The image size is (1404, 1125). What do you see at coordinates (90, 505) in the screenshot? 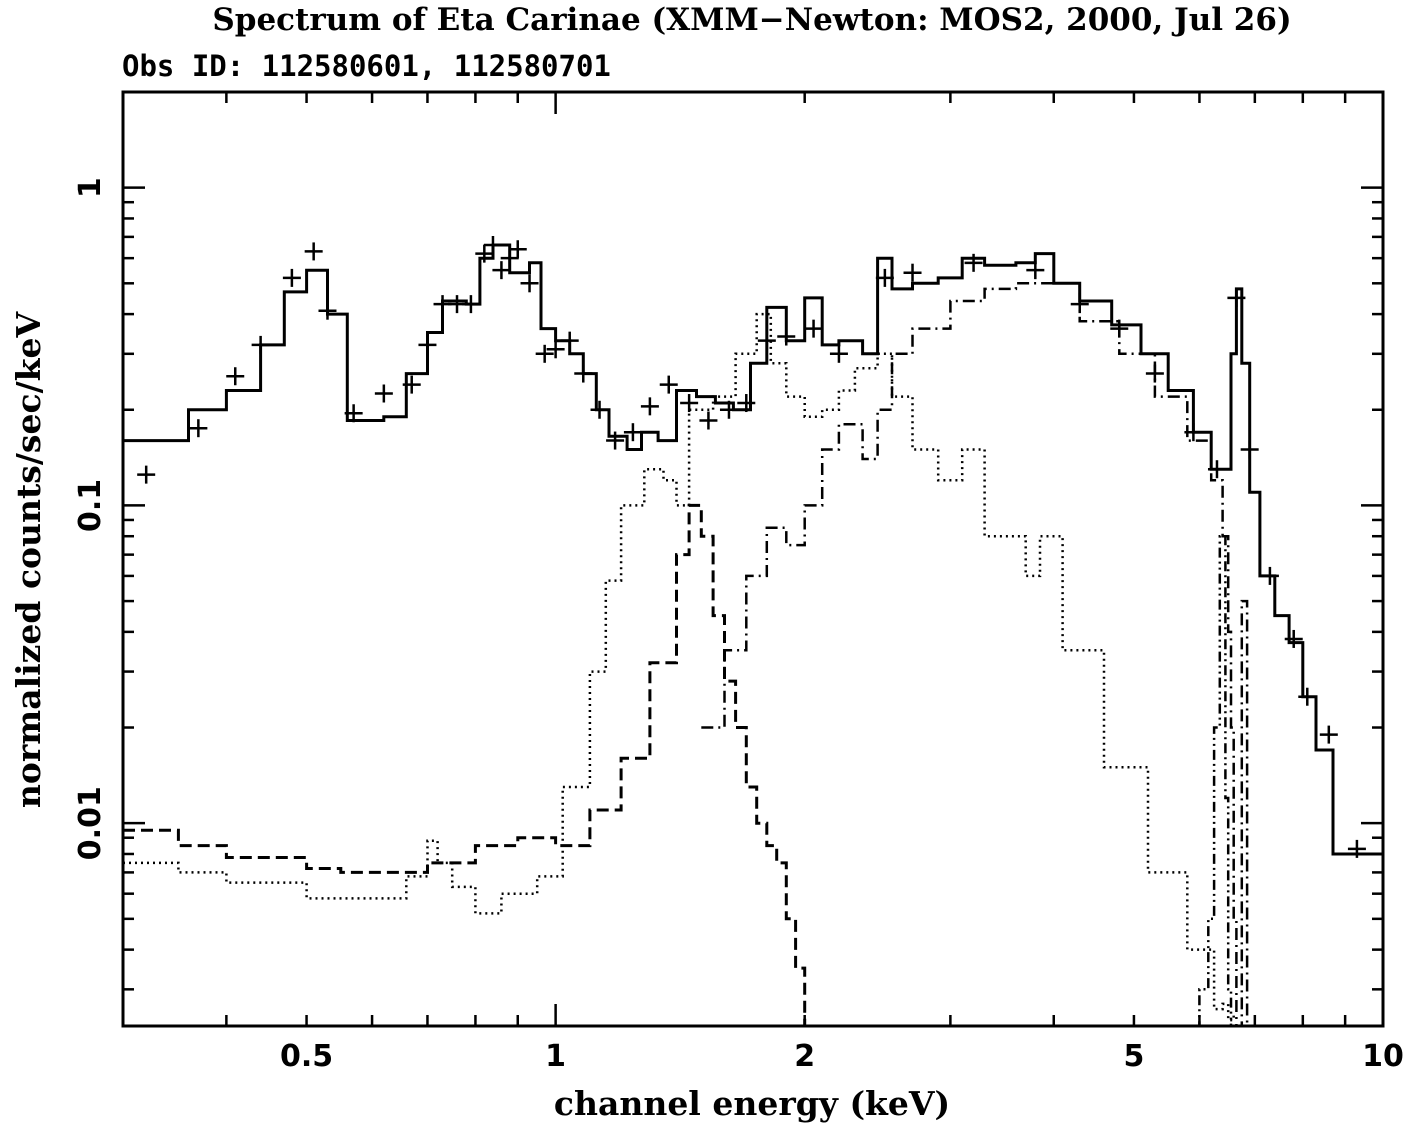
I see `y-tick-label: 0.1` at bounding box center [90, 505].